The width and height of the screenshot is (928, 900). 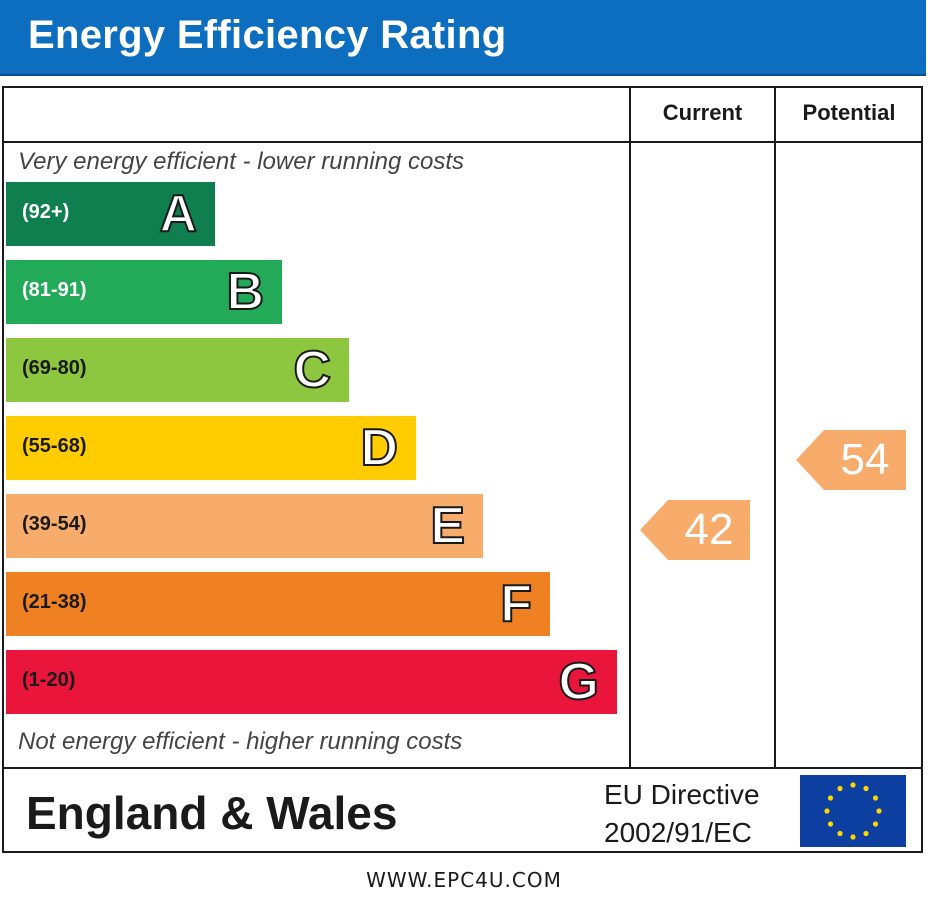 I want to click on band-c: (69-80) C, so click(x=177, y=370).